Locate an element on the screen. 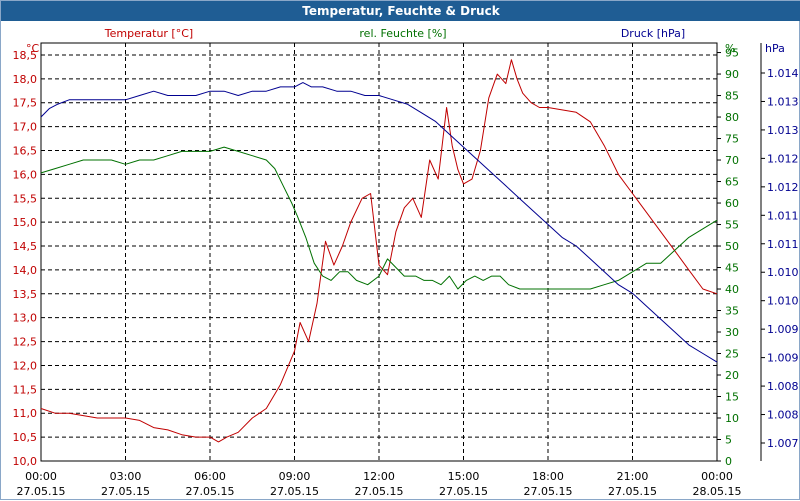  humidity-tick-label: 75 is located at coordinates (732, 139).